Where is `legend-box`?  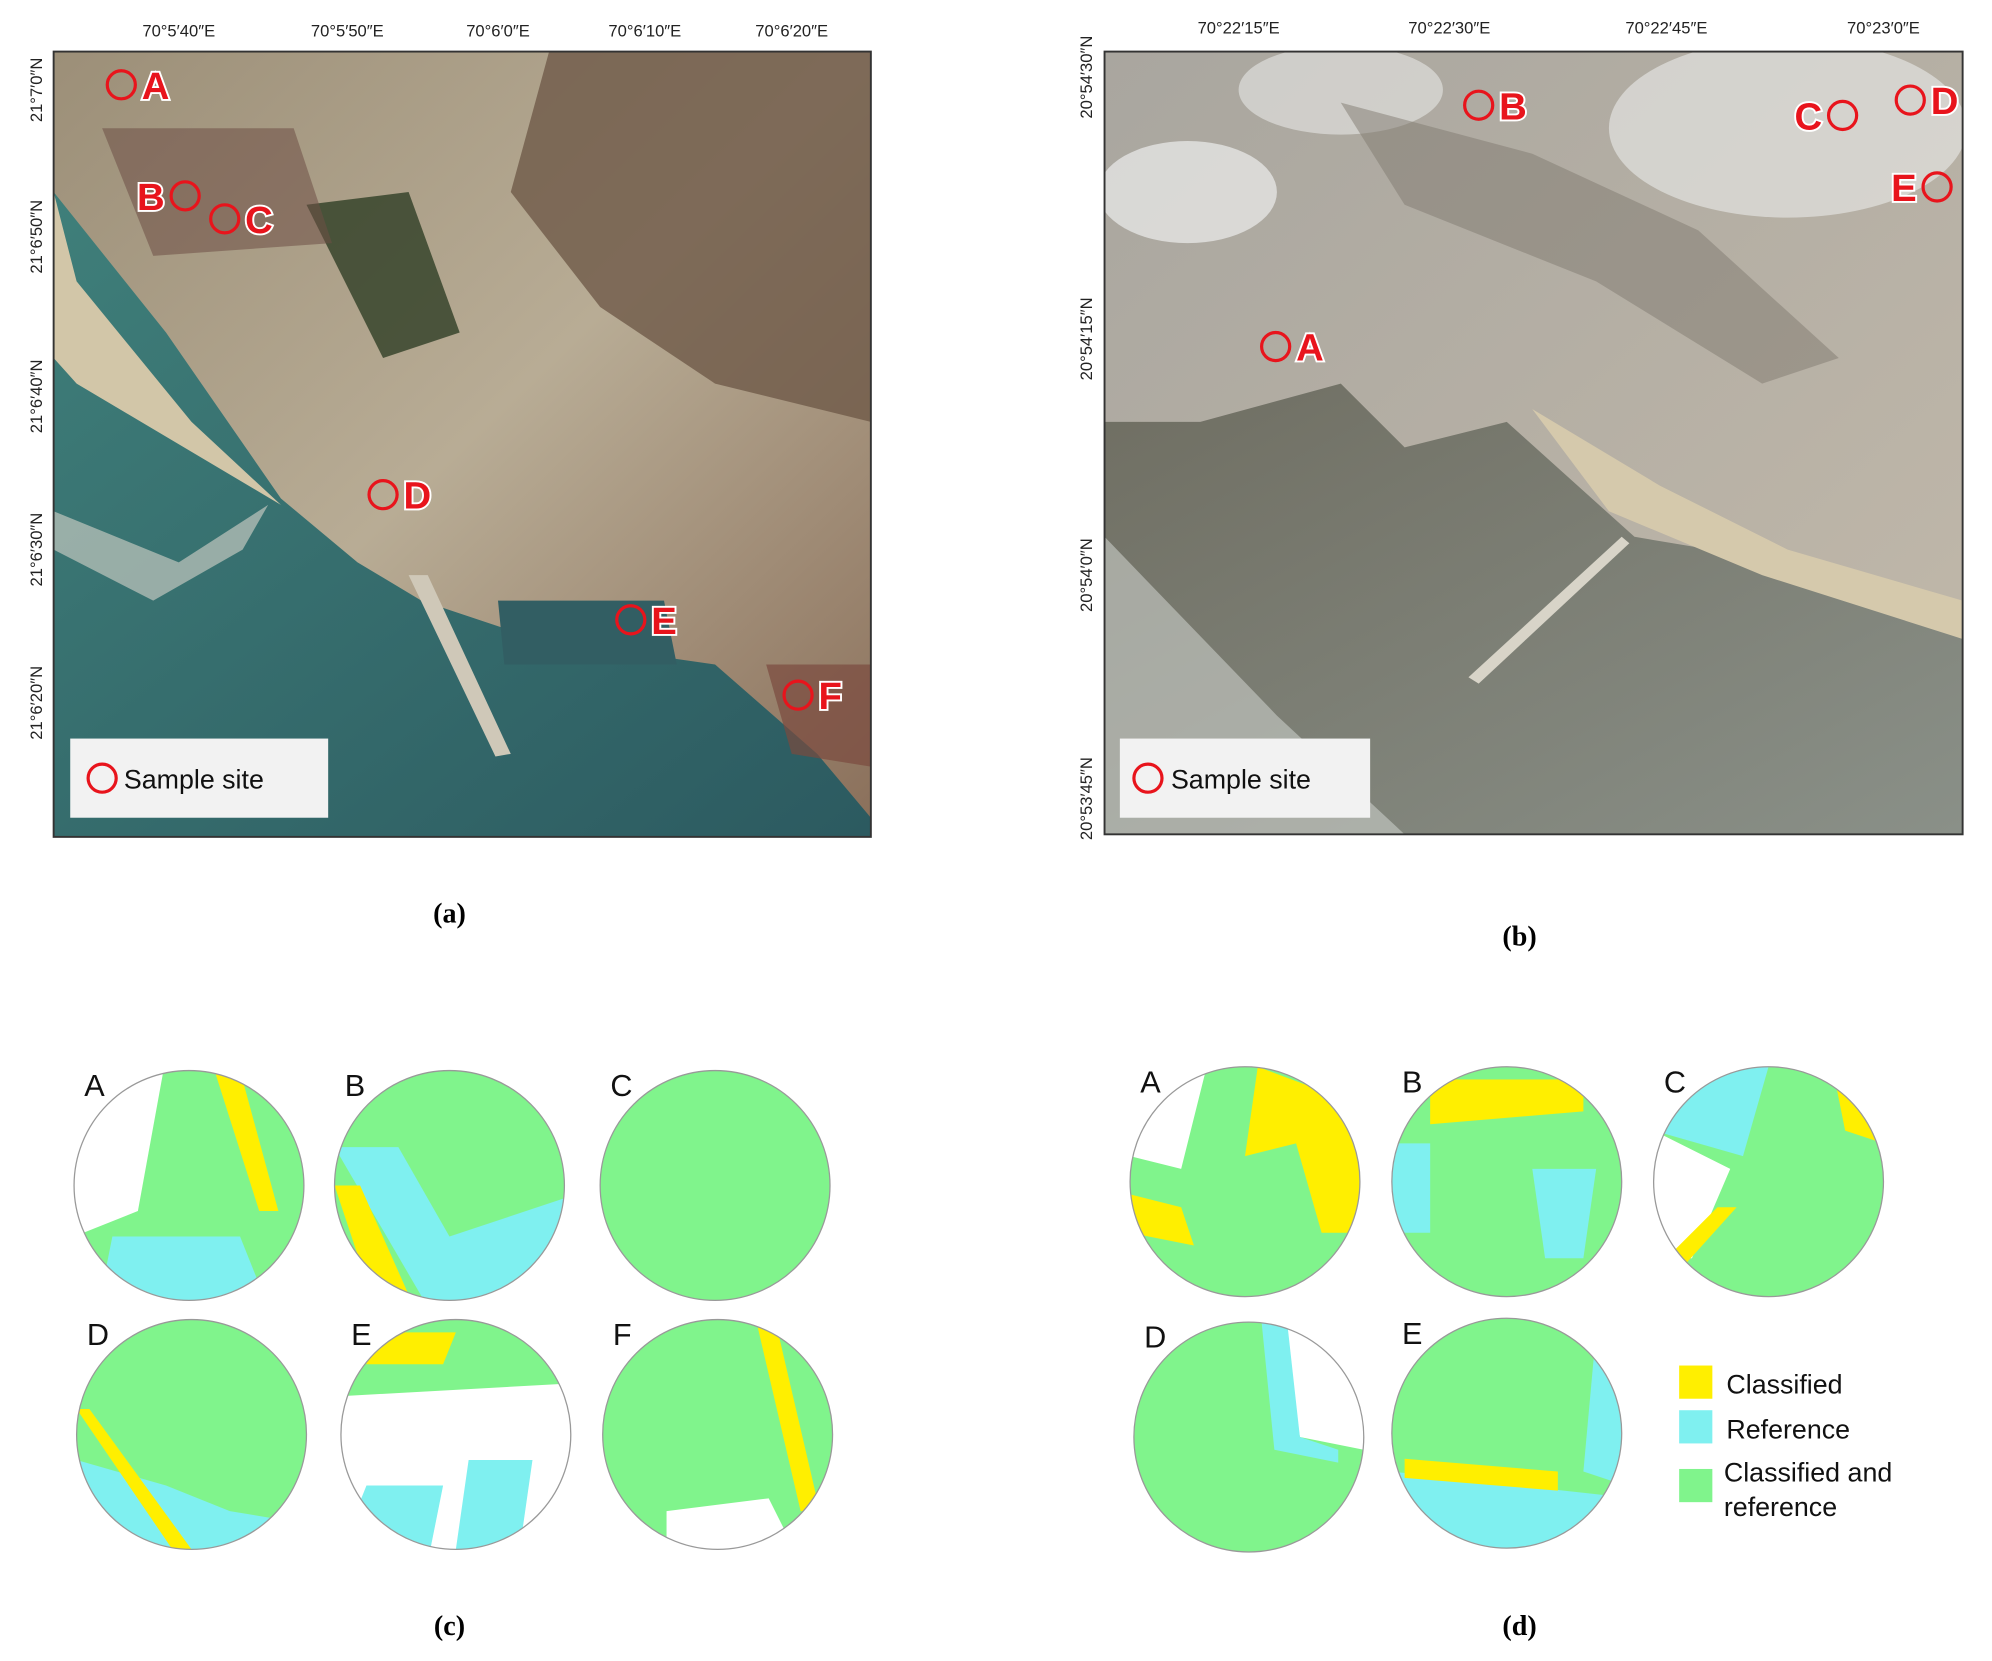
legend-box is located at coordinates (199, 778).